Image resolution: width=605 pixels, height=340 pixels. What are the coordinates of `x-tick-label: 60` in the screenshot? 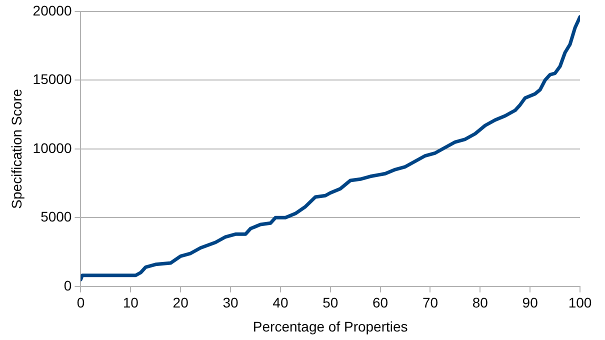 It's located at (380, 302).